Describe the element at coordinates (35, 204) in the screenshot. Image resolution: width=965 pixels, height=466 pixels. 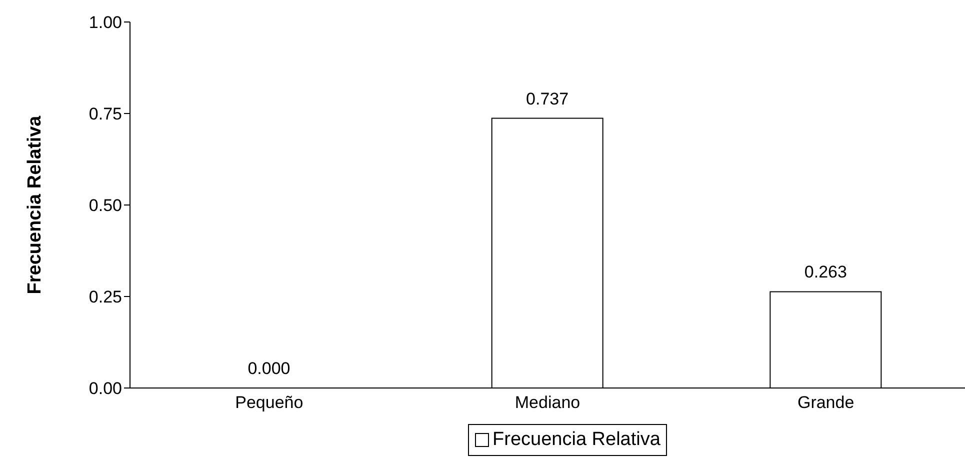
I see `y-axis-title: Frecuencia Relativa` at that location.